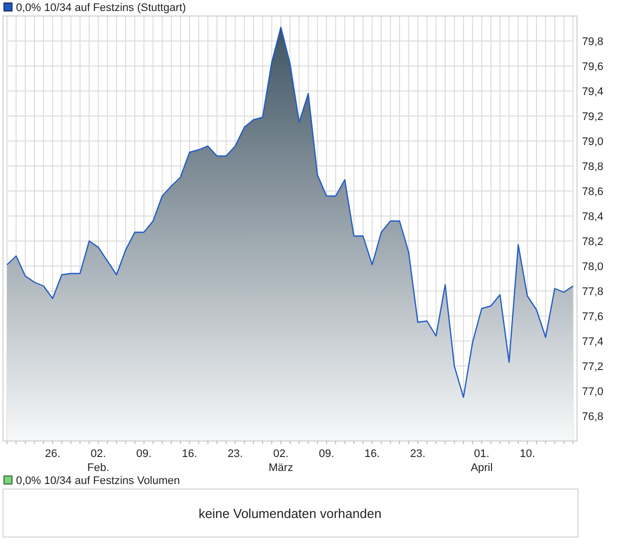  I want to click on y-tick-label: 78,6, so click(593, 192).